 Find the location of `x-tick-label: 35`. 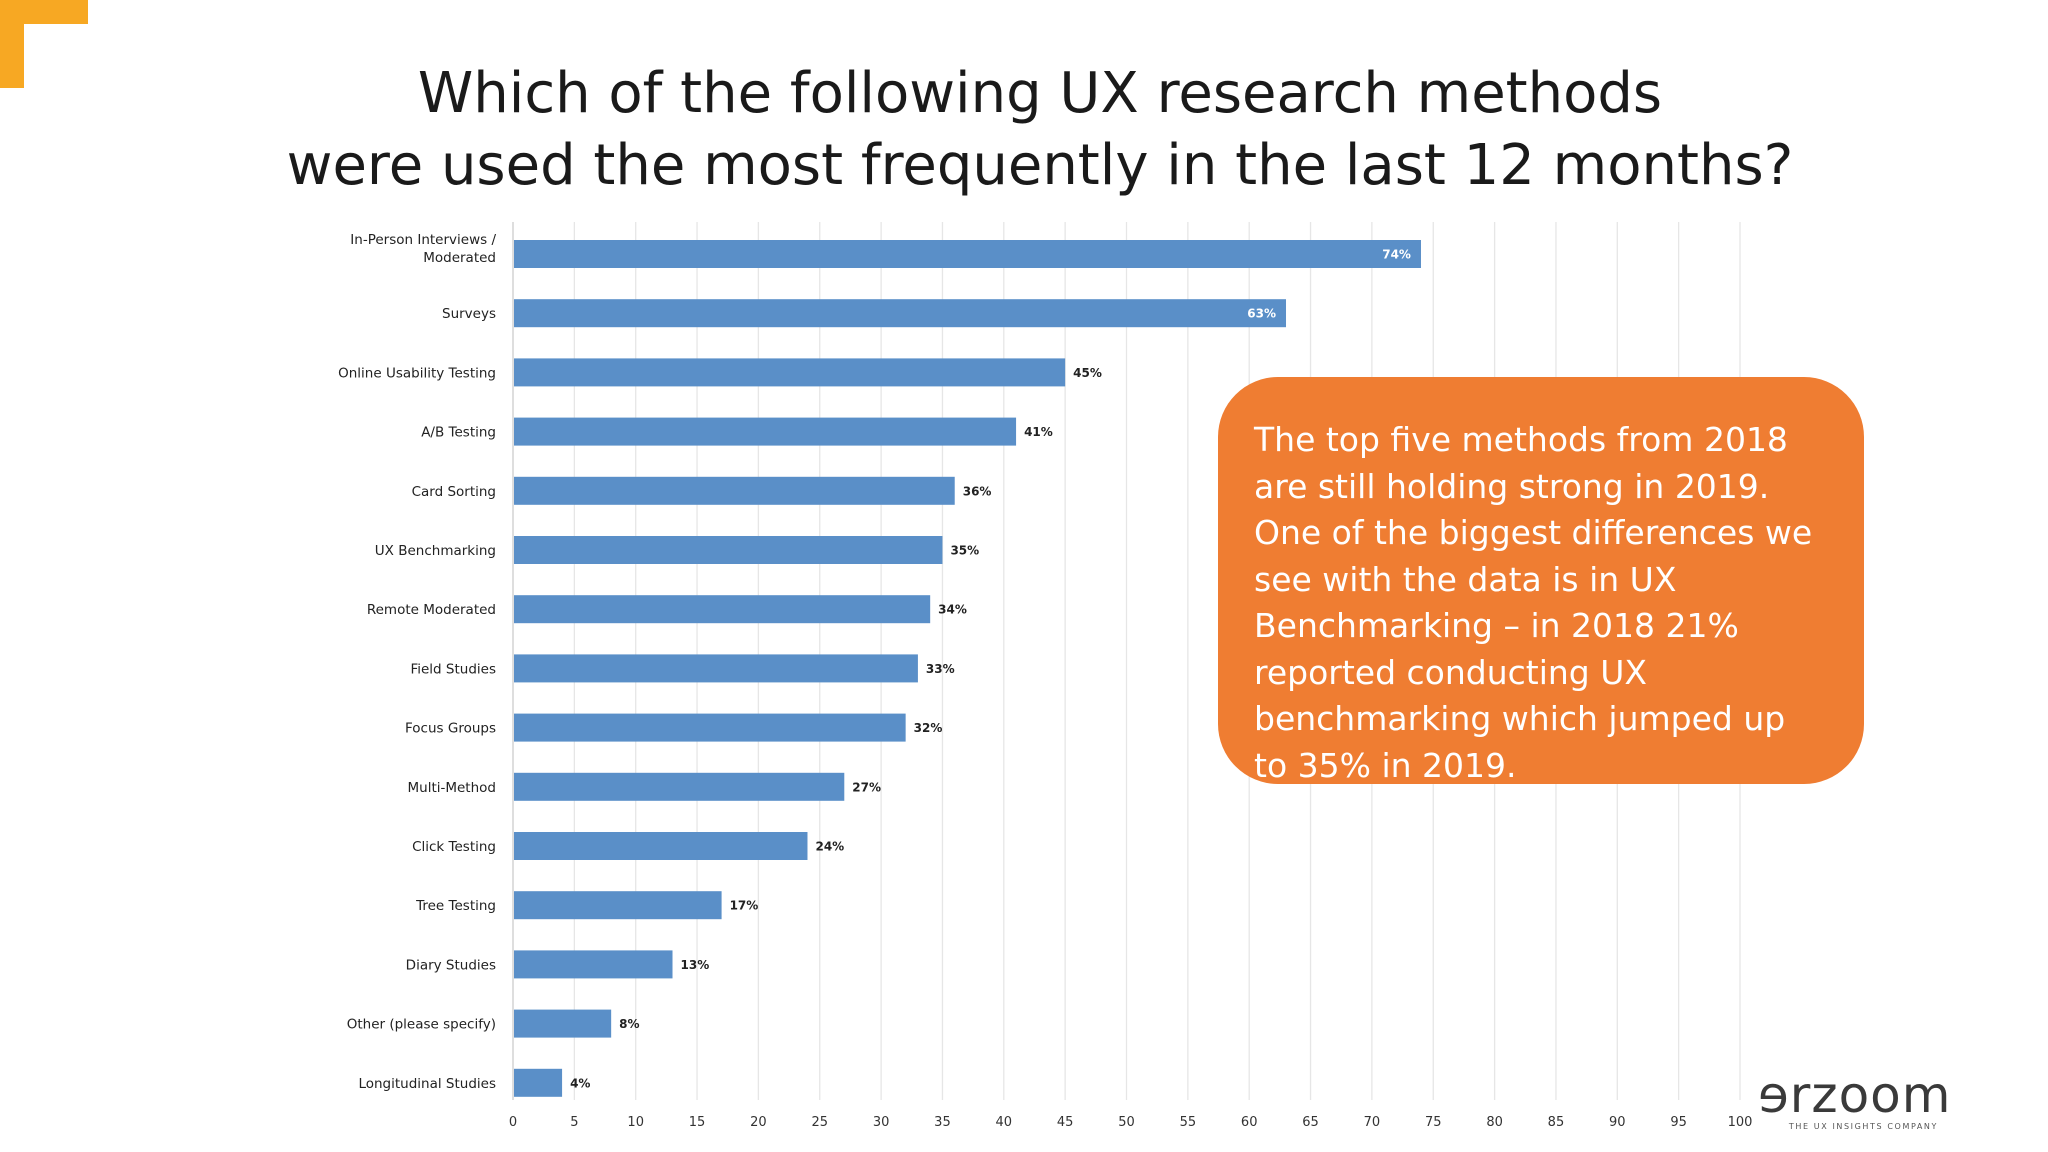

x-tick-label: 35 is located at coordinates (942, 1122).